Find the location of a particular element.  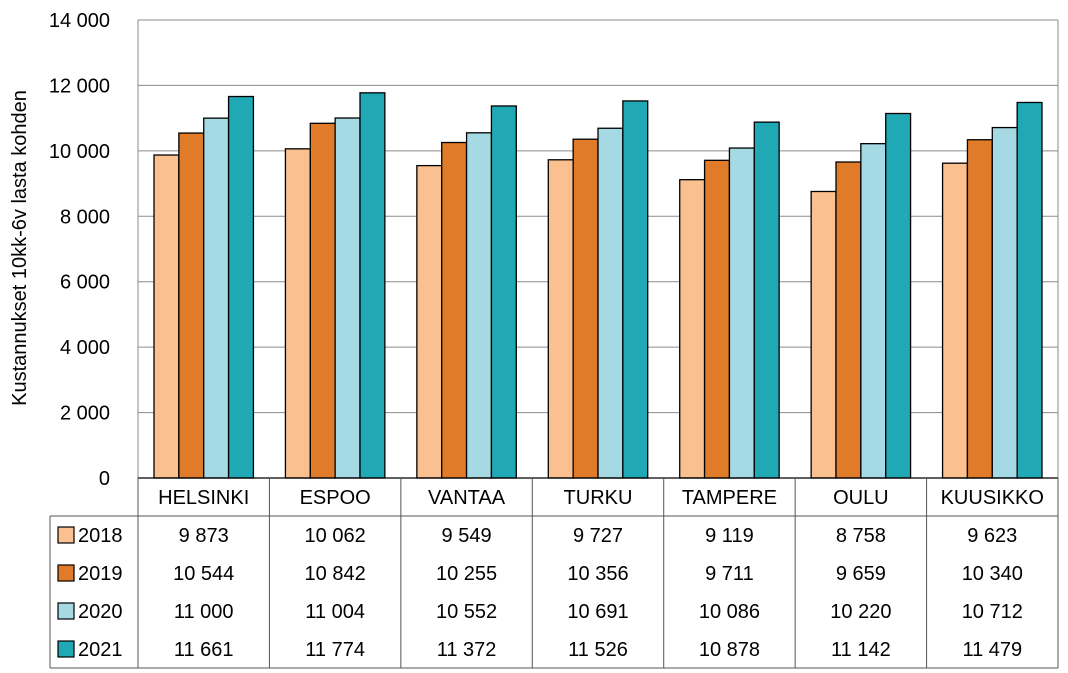

data-label: 10 086 is located at coordinates (729, 612).